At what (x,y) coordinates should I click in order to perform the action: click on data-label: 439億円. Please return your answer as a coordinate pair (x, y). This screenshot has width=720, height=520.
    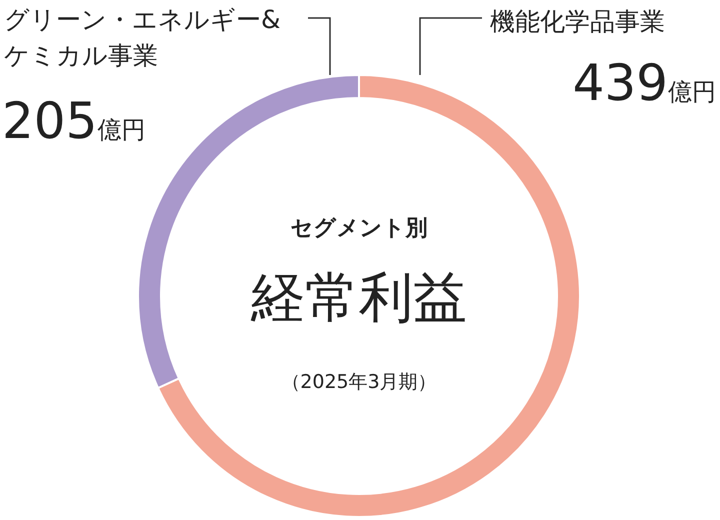
    Looking at the image, I should click on (644, 83).